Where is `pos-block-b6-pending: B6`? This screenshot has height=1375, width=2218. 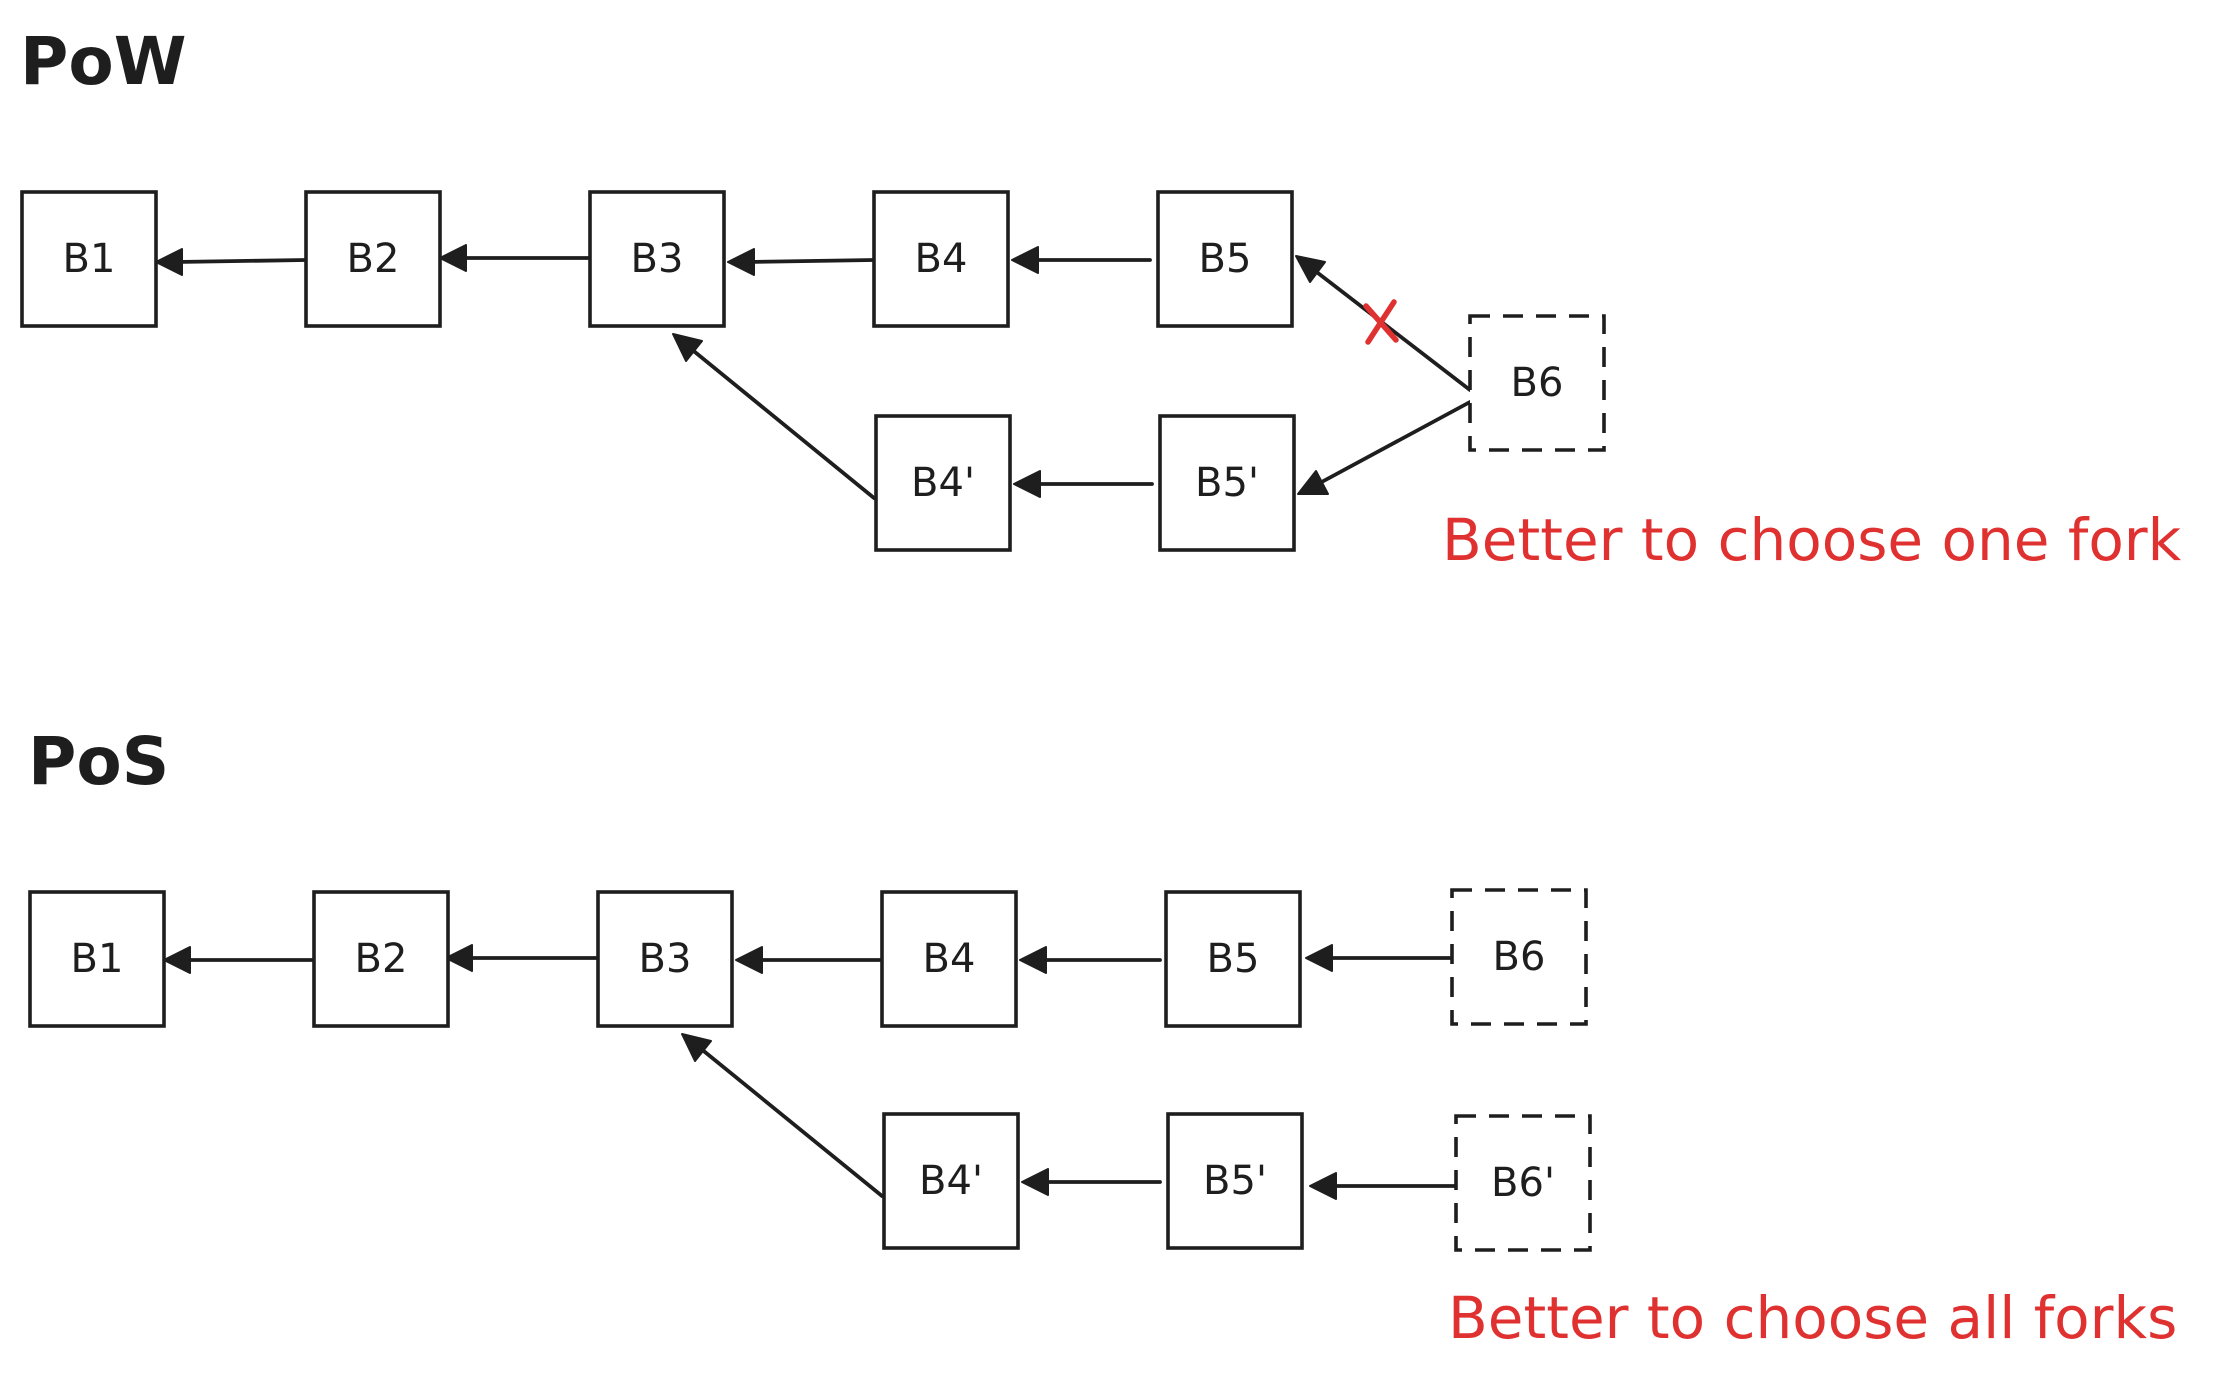 pos-block-b6-pending: B6 is located at coordinates (1519, 957).